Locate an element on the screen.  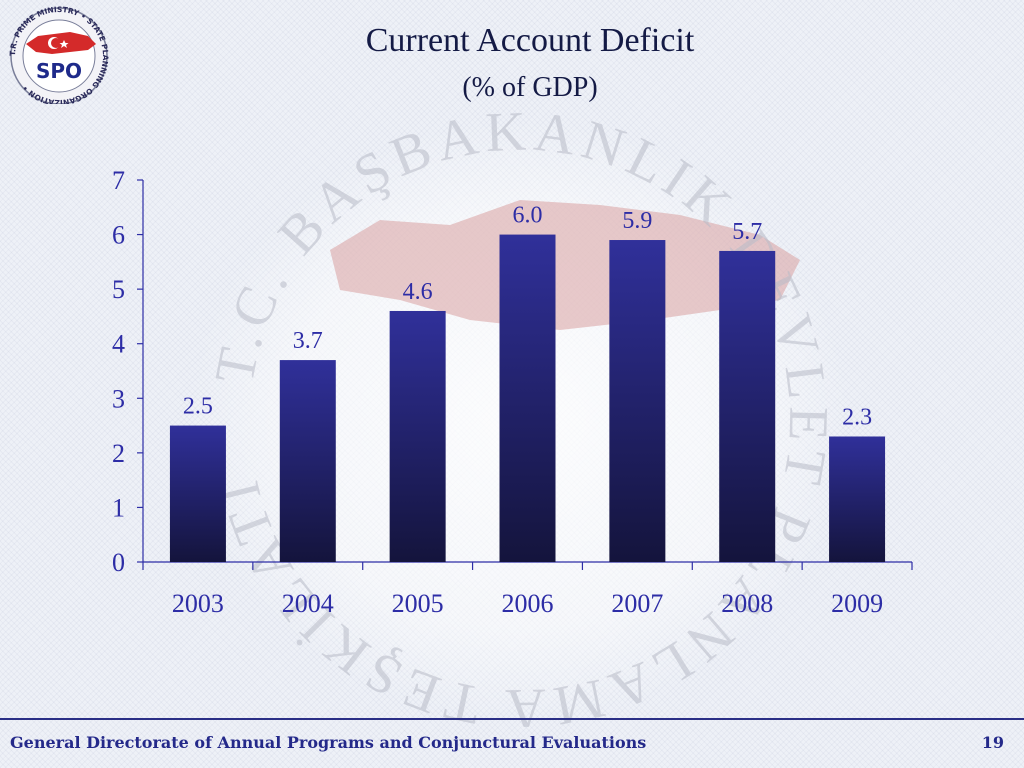
x-tick-label: 2005 is located at coordinates (418, 603).